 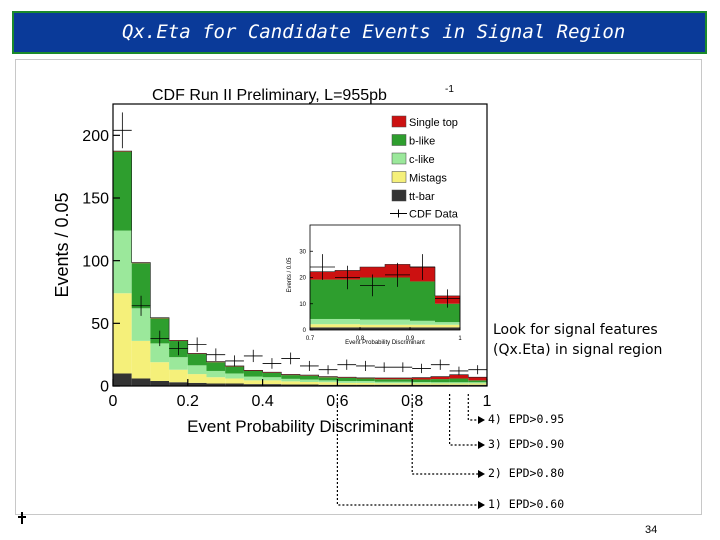 What do you see at coordinates (526, 444) in the screenshot?
I see `cut-label-3: 3) EPD>0.90` at bounding box center [526, 444].